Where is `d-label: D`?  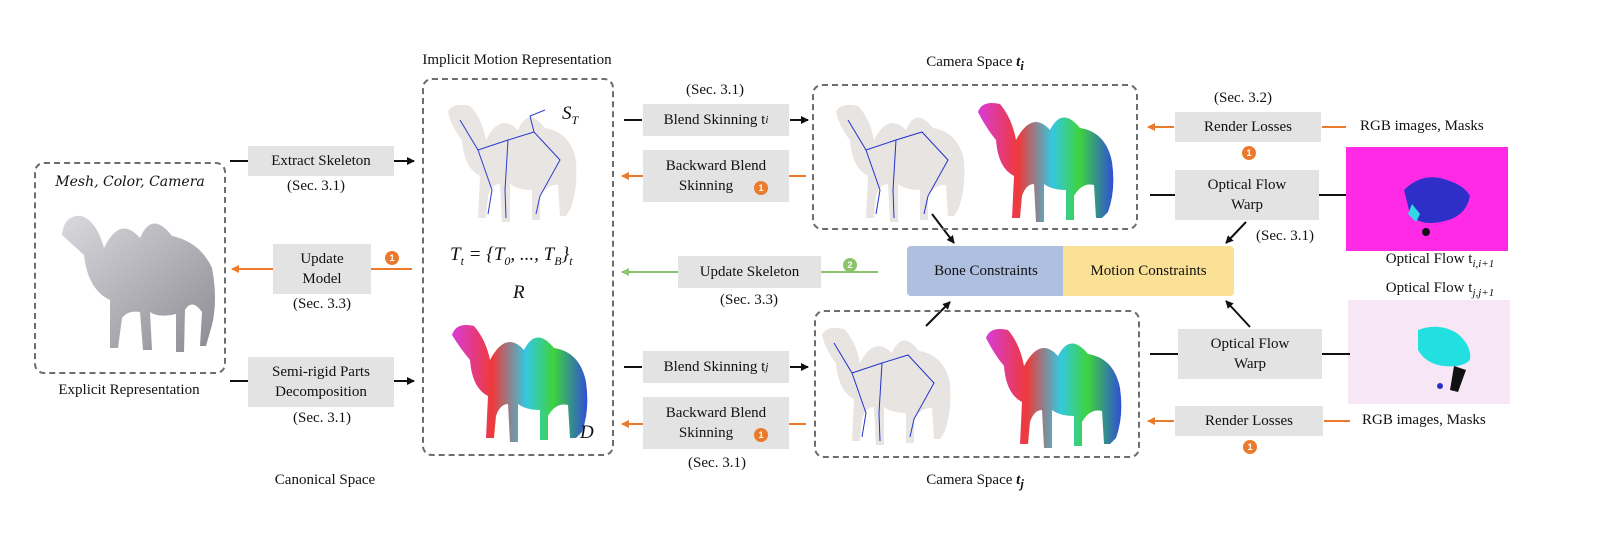 d-label: D is located at coordinates (587, 432).